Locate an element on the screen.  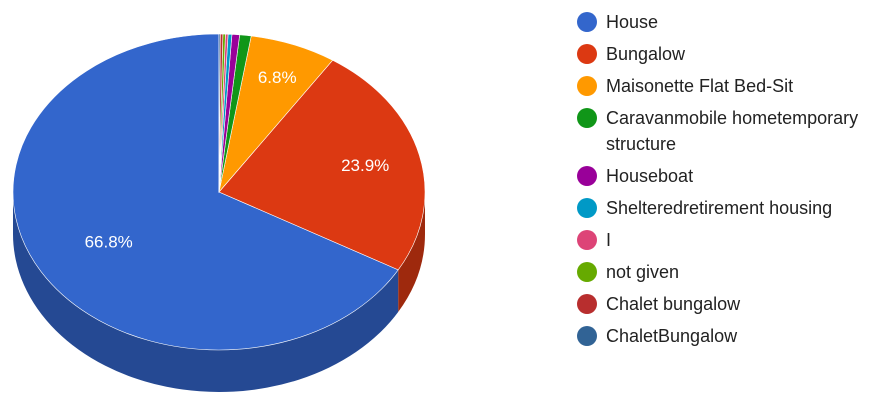
legend-item: ChaletBungalow is located at coordinates (735, 336).